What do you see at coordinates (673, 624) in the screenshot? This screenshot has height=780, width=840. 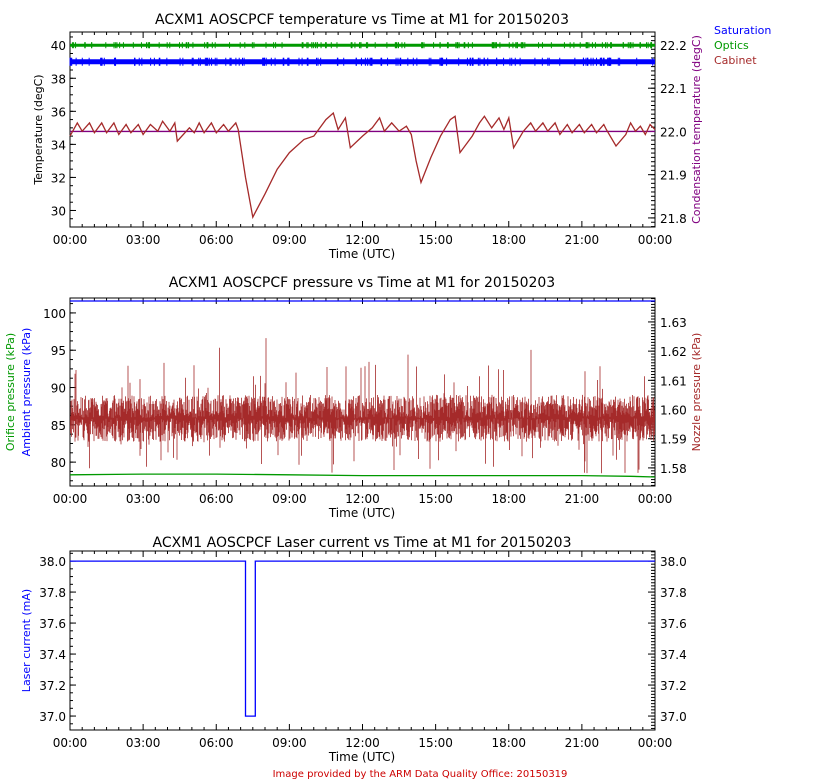 I see `y-right-tick-label: 37.6` at bounding box center [673, 624].